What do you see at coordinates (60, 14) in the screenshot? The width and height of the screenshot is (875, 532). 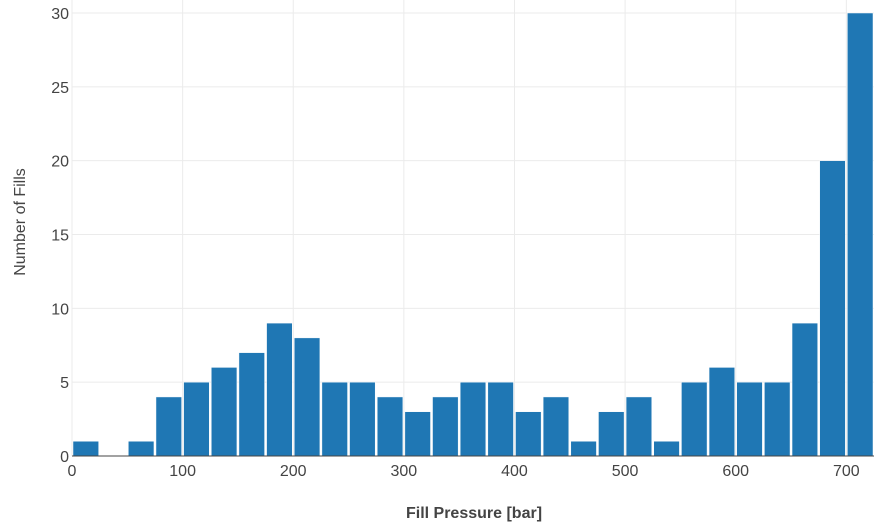 I see `y-tick-label: 30` at bounding box center [60, 14].